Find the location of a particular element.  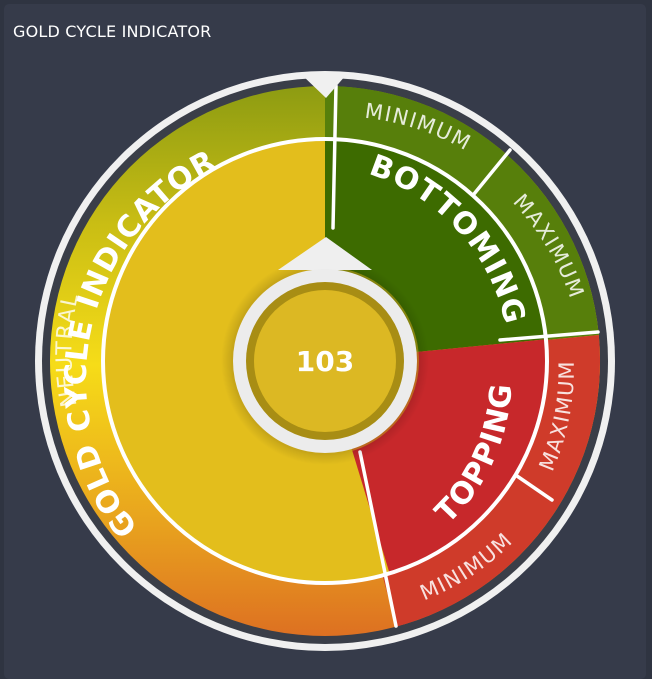

panel-title: GOLD CYCLE INDICATOR is located at coordinates (112, 31).